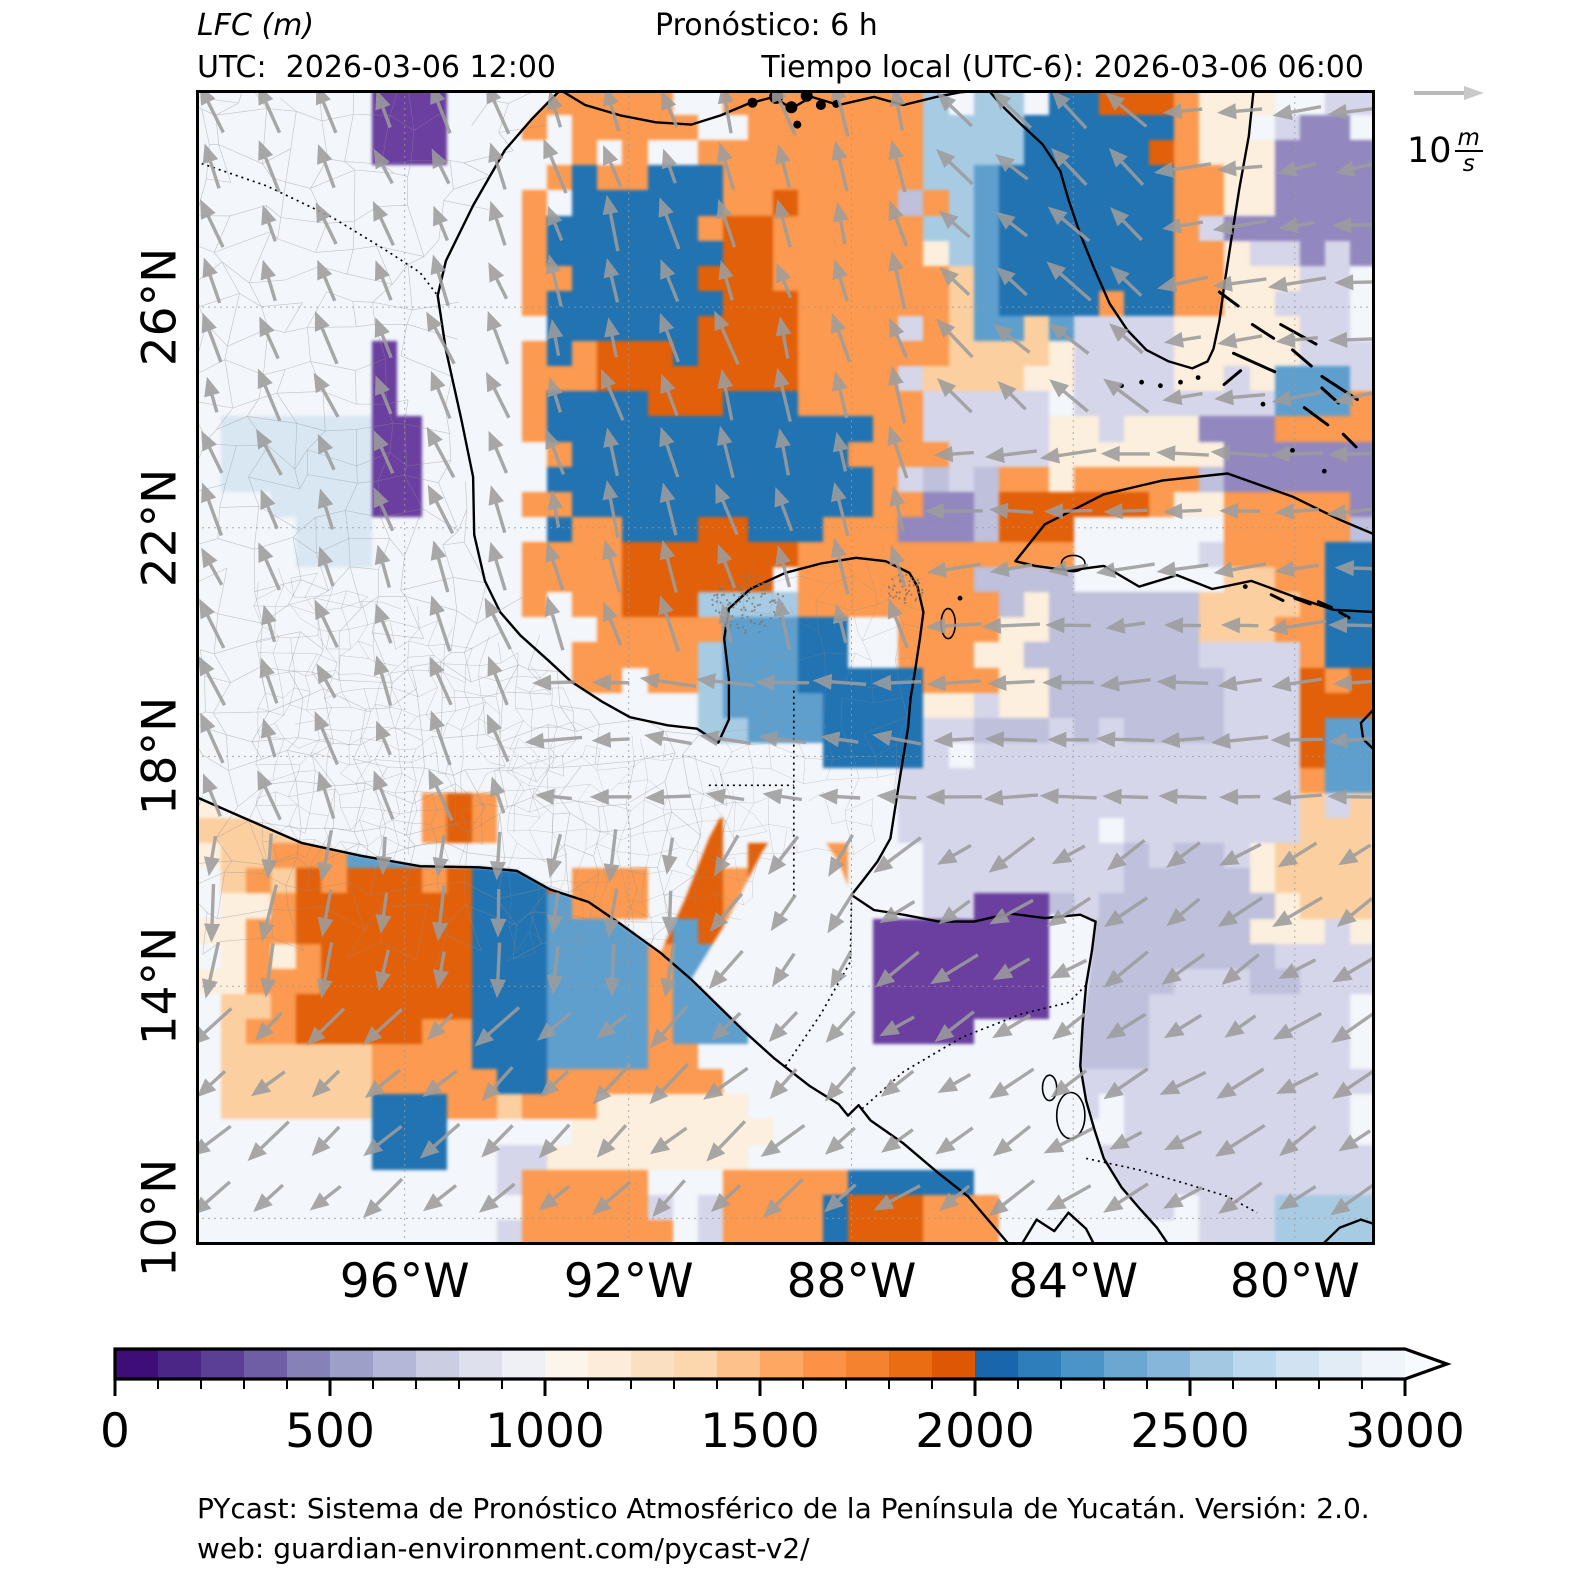 This screenshot has height=1574, width=1574. I want to click on wind-reference-unit-numerator: m, so click(1468, 139).